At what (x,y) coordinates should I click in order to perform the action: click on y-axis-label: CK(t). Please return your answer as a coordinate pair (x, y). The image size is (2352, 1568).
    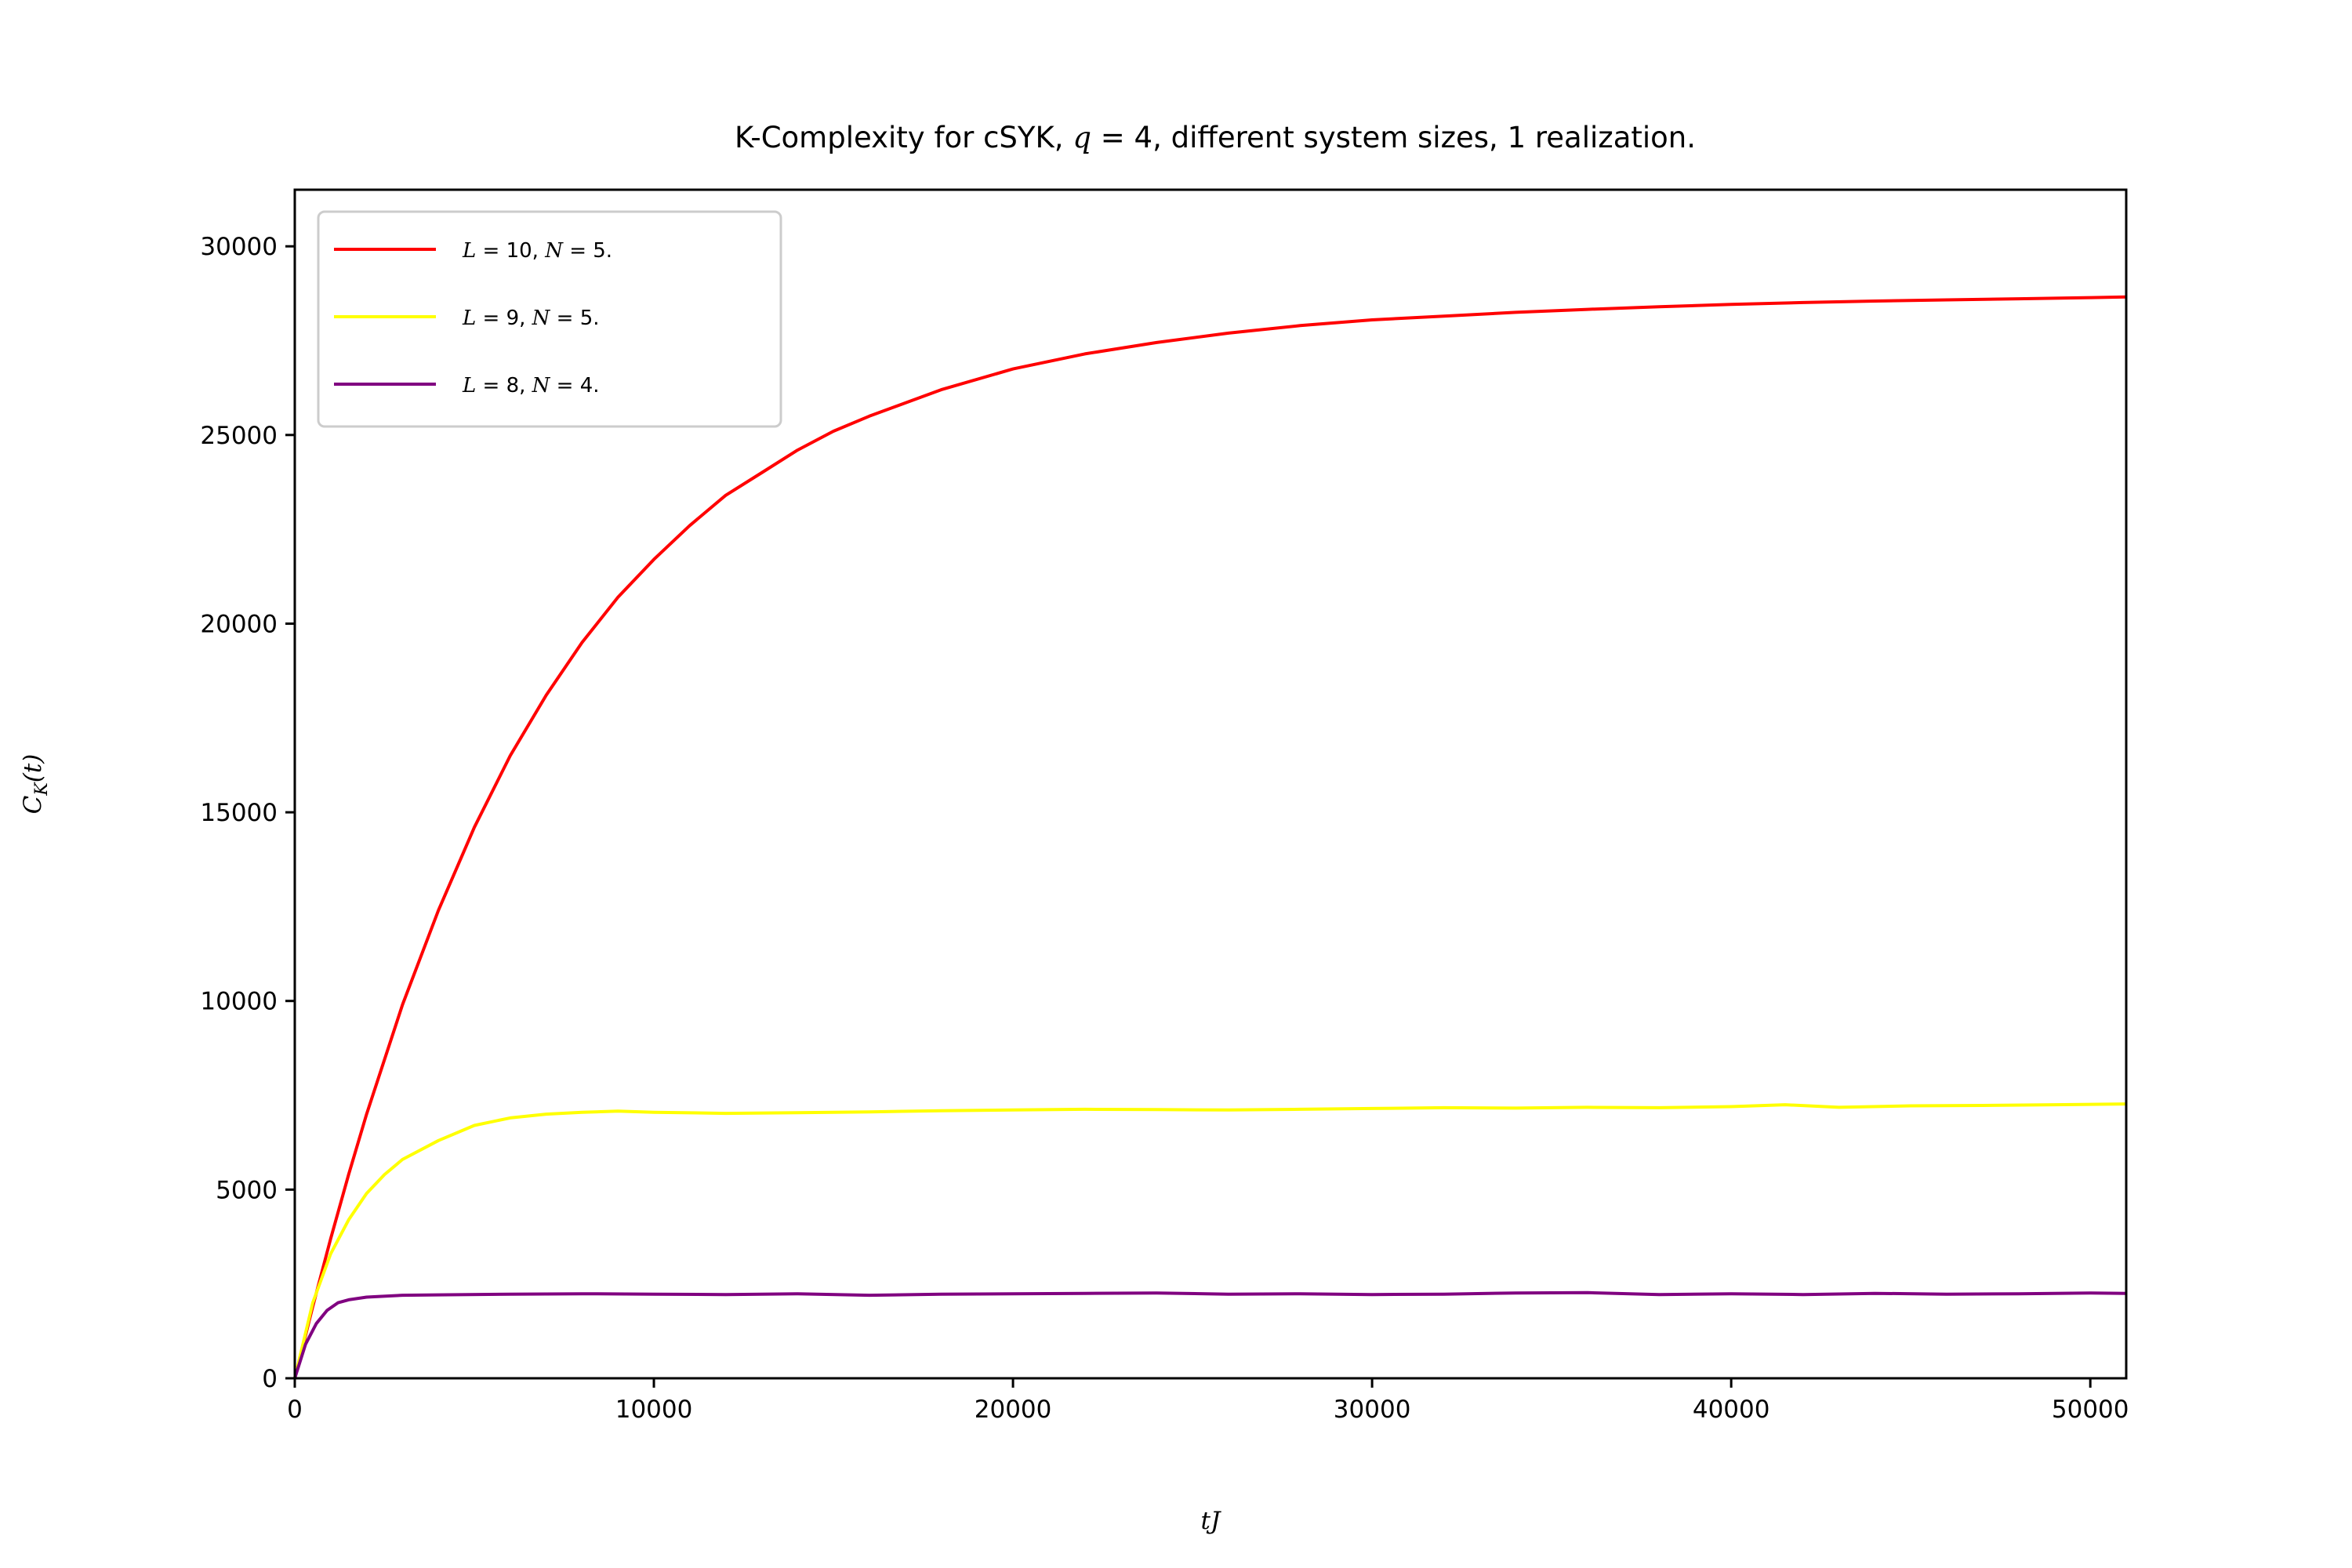
    Looking at the image, I should click on (35, 784).